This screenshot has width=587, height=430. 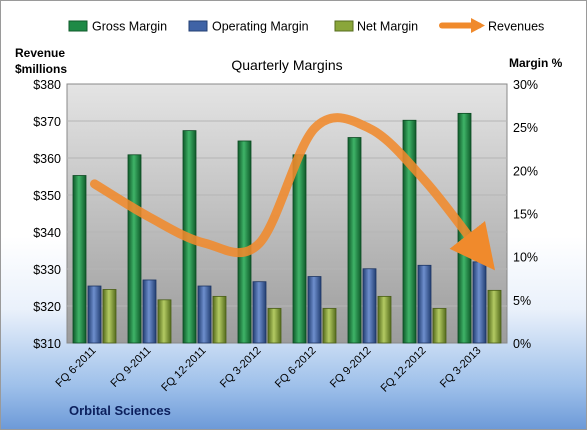 What do you see at coordinates (241, 368) in the screenshot?
I see `x-tick-label: FQ 3-2012` at bounding box center [241, 368].